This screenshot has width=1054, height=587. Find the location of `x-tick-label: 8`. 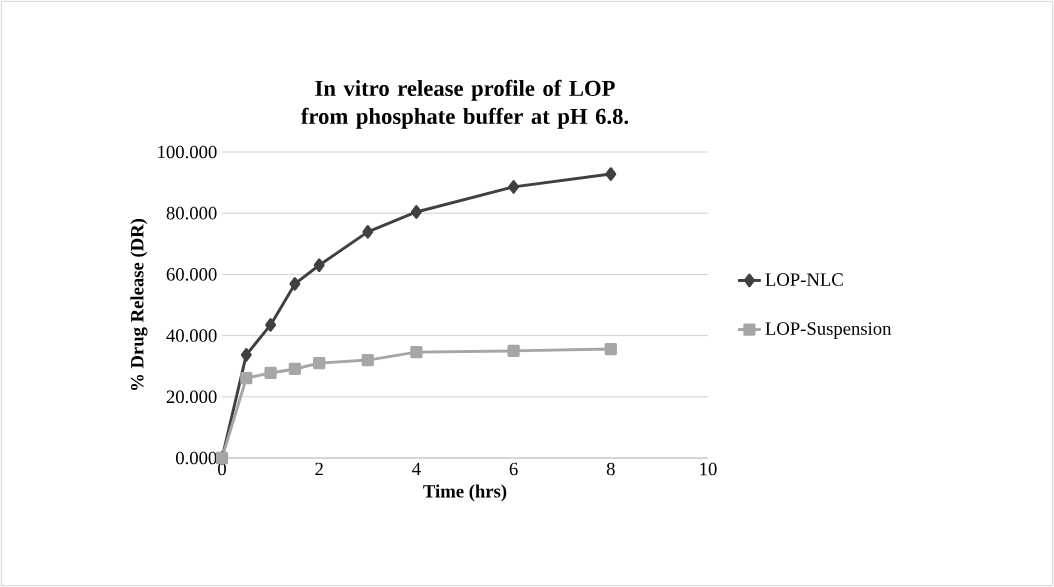

x-tick-label: 8 is located at coordinates (610, 469).